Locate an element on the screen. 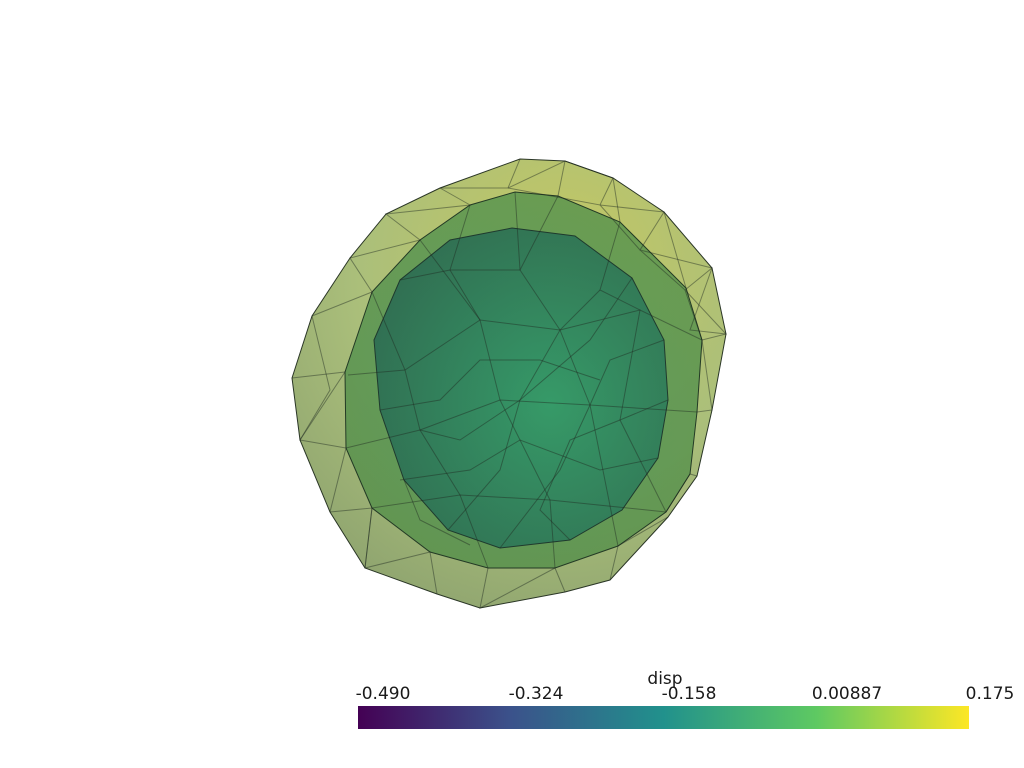  scalar-bar-tick-label: -0.158 is located at coordinates (689, 694).